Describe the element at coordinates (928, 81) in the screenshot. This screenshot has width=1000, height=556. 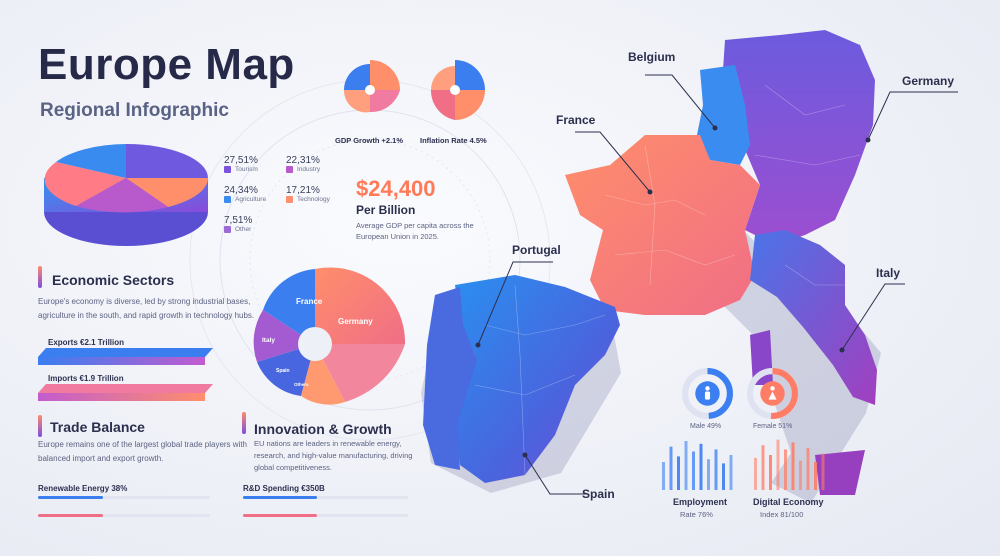
I see `callout-germany: Germany` at that location.